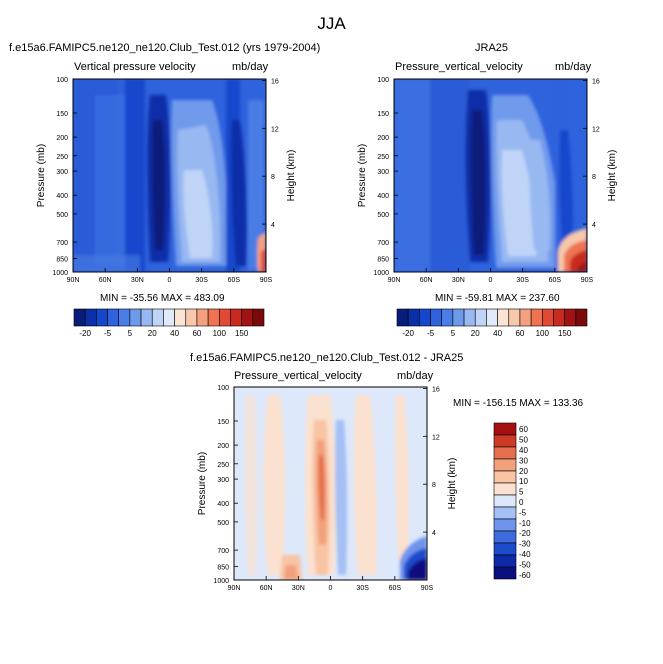 The height and width of the screenshot is (664, 663). I want to click on diff-rtick-label: 16, so click(436, 389).